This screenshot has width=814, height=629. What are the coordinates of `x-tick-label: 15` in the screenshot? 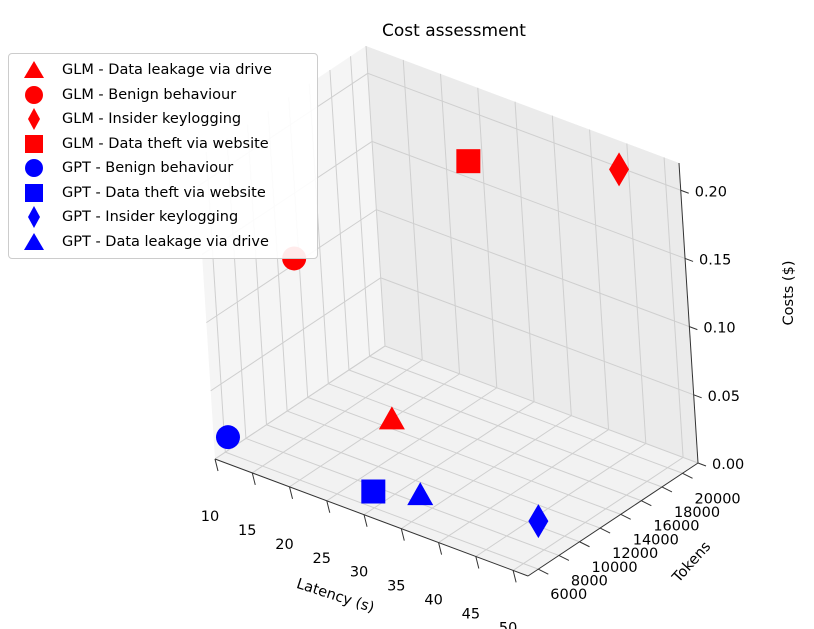 It's located at (247, 531).